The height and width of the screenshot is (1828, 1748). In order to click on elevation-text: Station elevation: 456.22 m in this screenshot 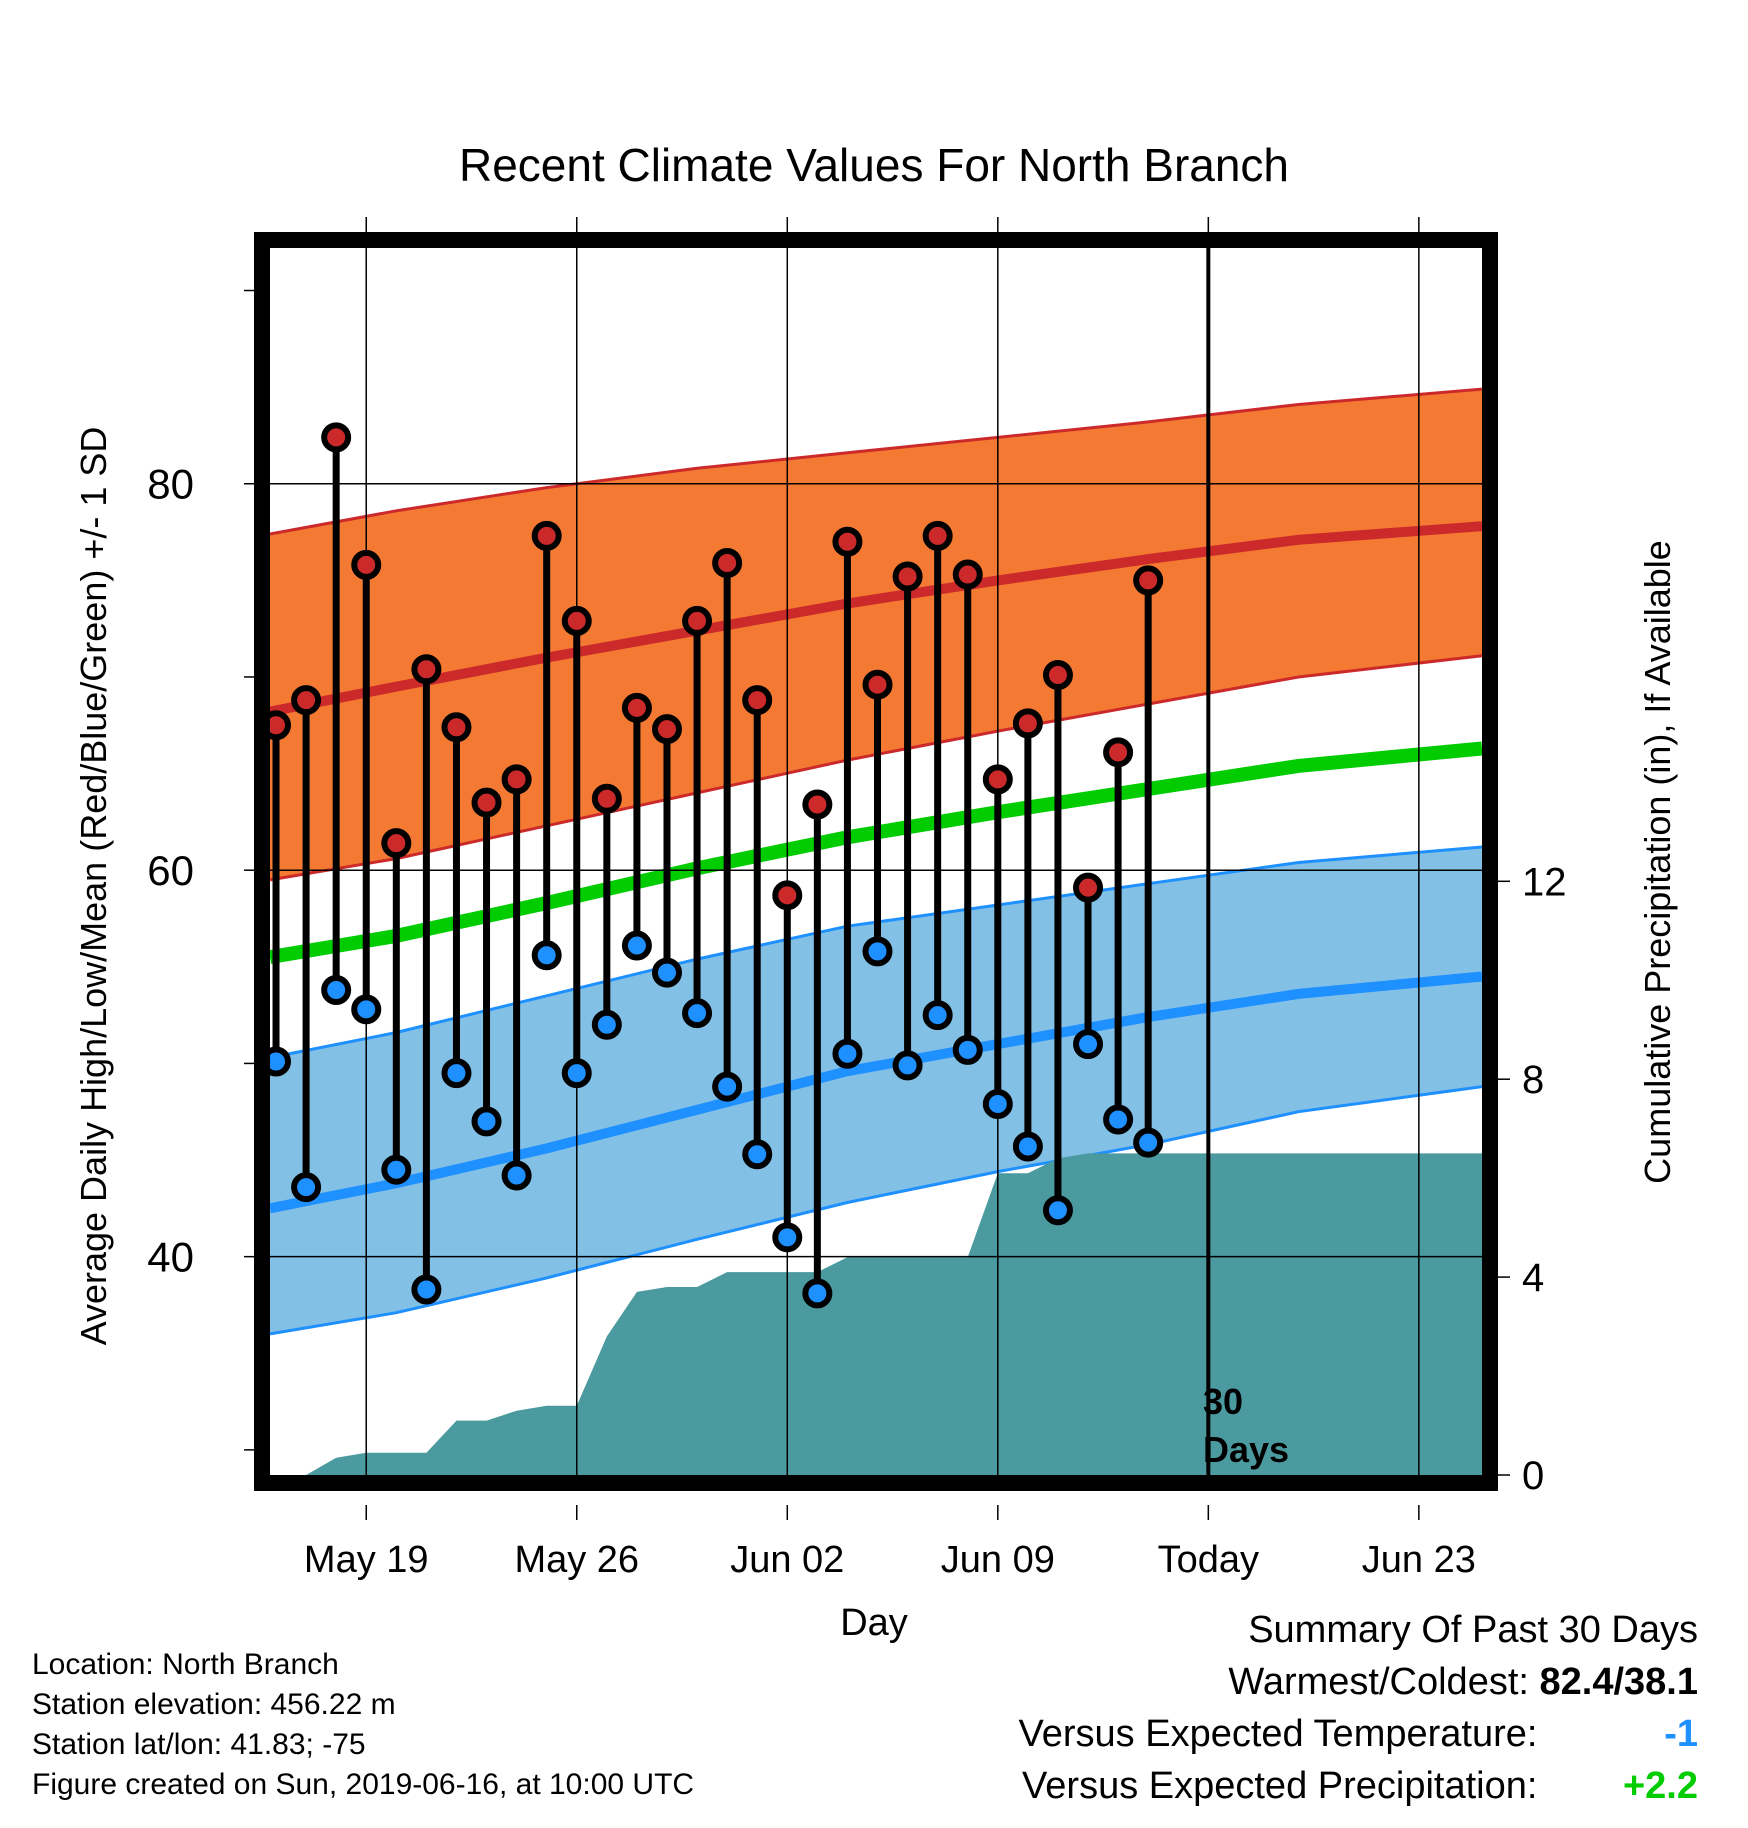, I will do `click(214, 1704)`.